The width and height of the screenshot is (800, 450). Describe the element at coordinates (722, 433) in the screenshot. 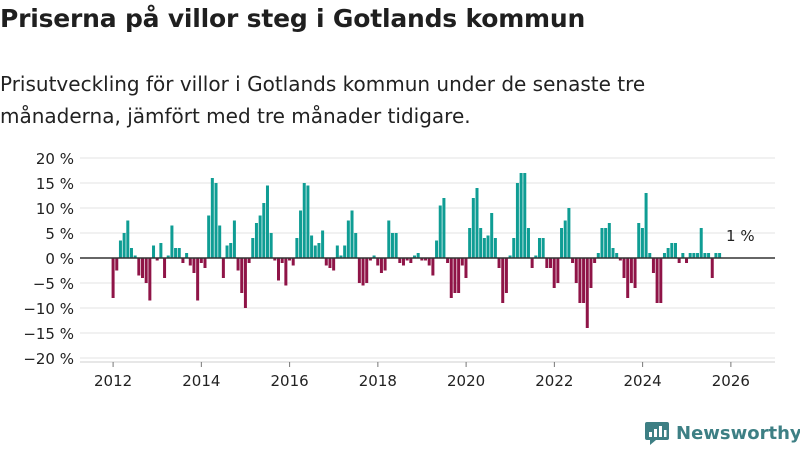

I see `brand-logo: Newsworthy` at that location.